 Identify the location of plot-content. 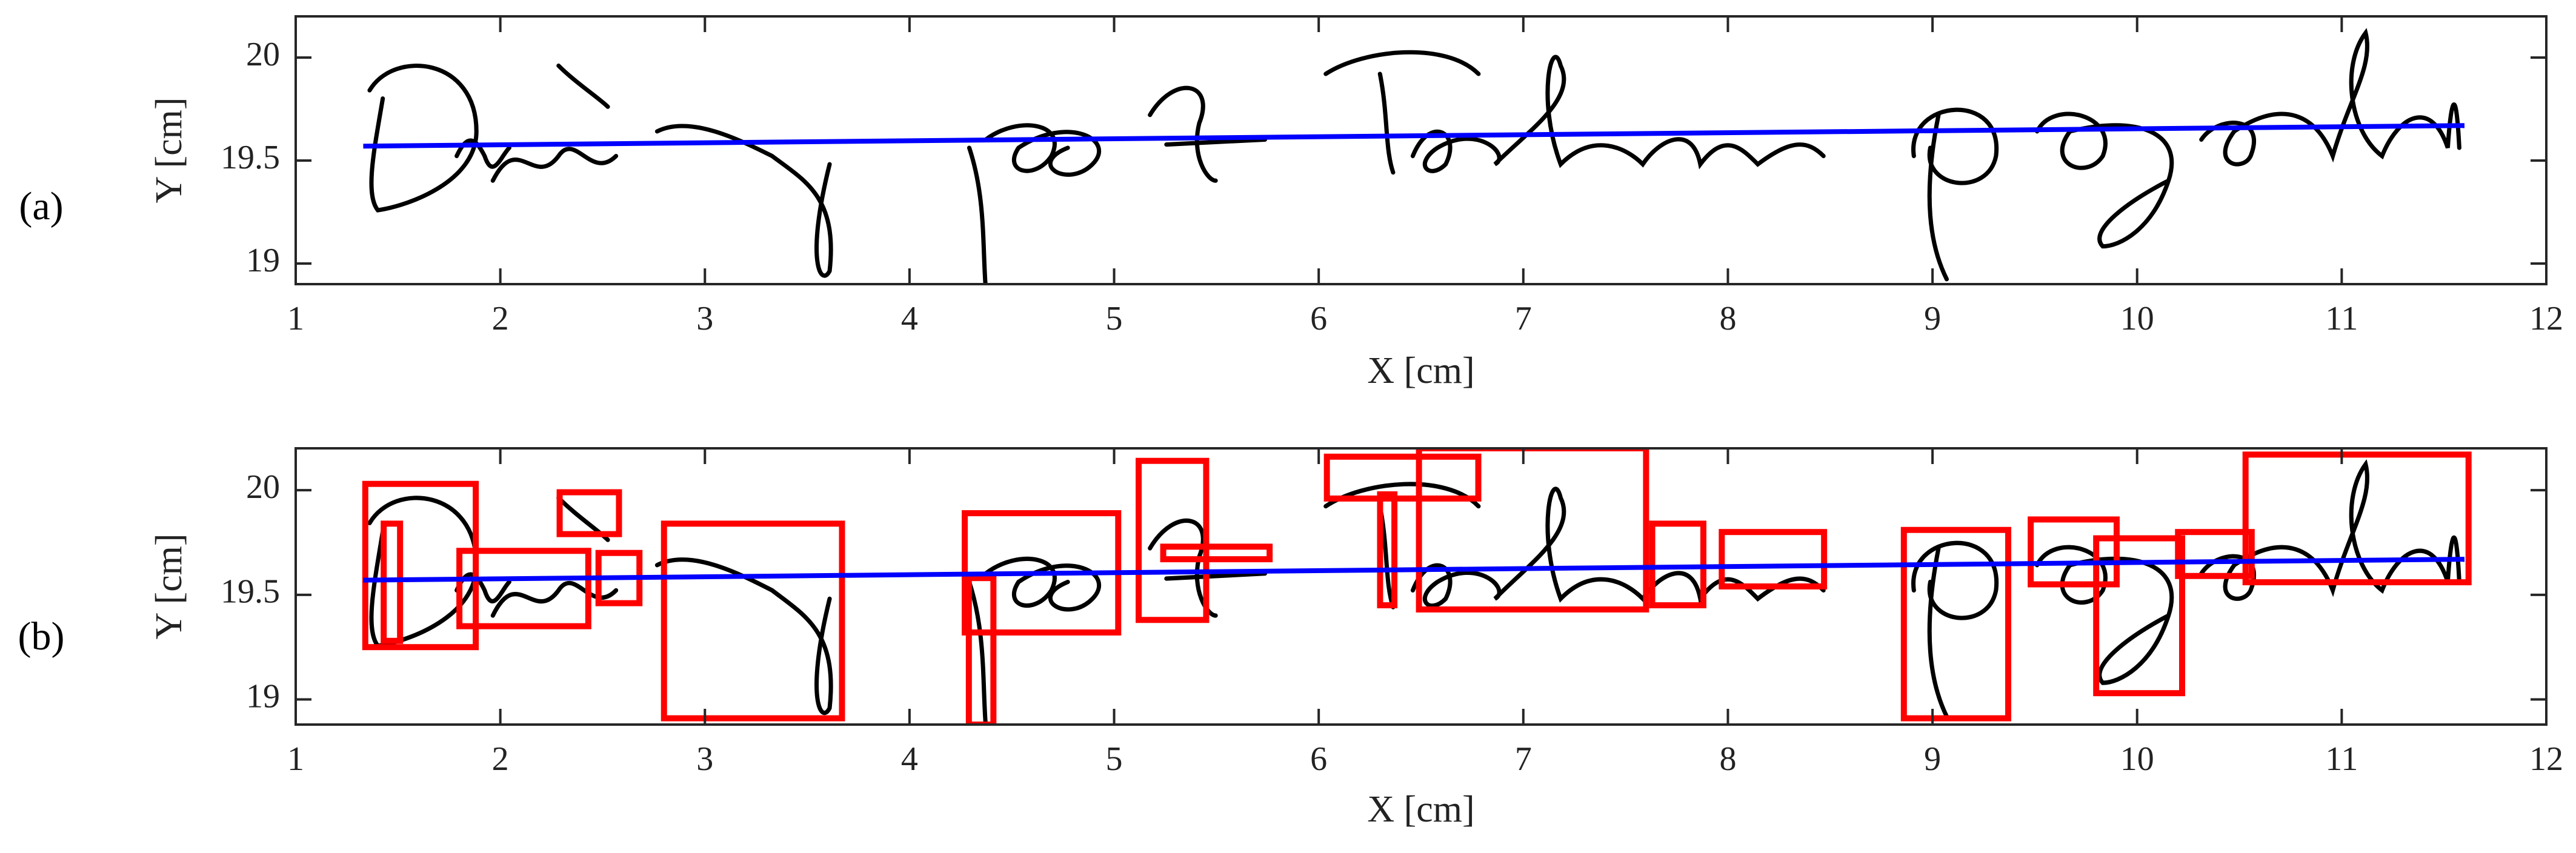
(1414, 136).